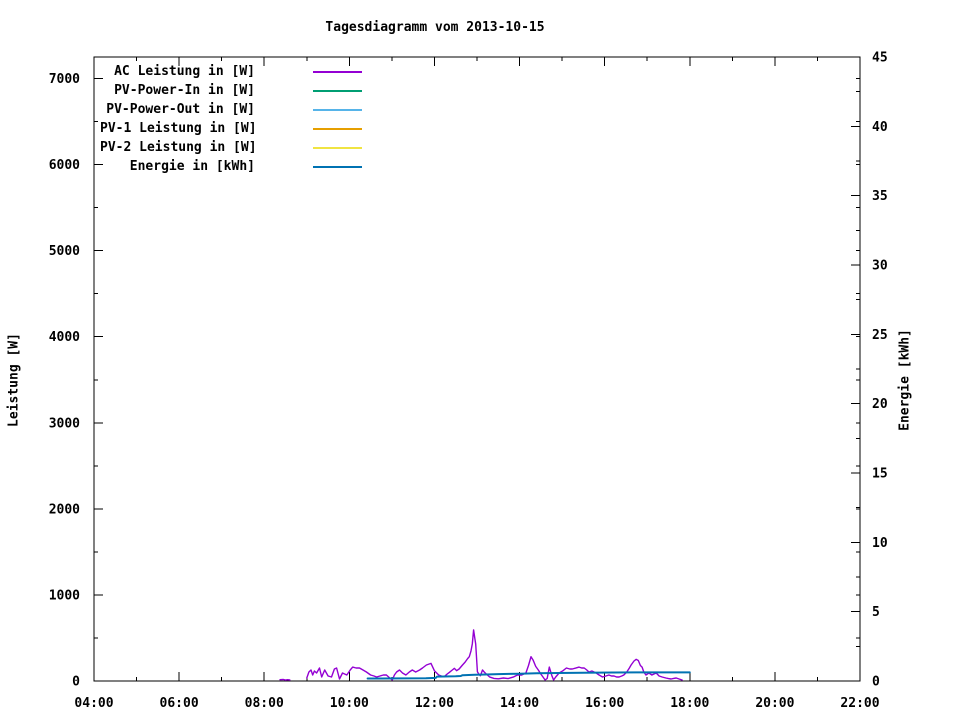  I want to click on y2-tick-label: 40, so click(880, 127).